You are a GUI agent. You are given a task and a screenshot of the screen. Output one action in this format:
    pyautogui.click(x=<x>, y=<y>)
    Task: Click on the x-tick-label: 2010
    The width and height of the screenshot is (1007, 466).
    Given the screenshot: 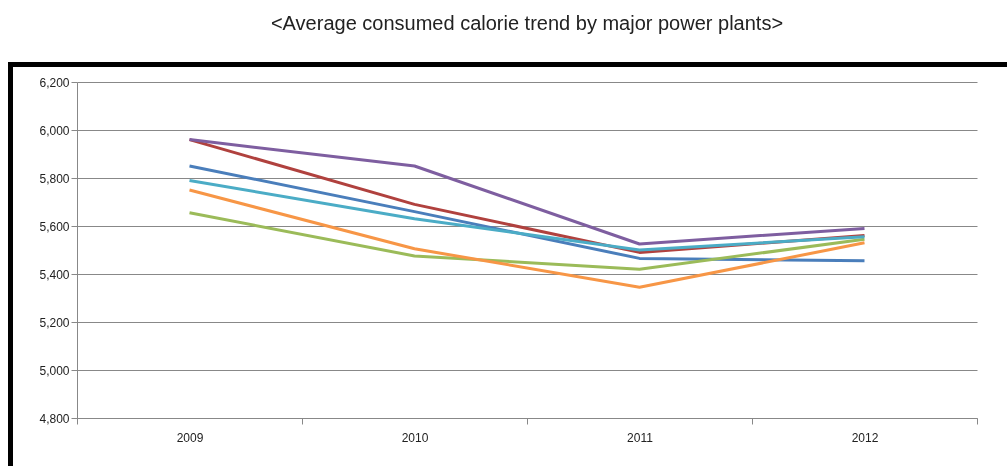 What is the action you would take?
    pyautogui.click(x=415, y=437)
    